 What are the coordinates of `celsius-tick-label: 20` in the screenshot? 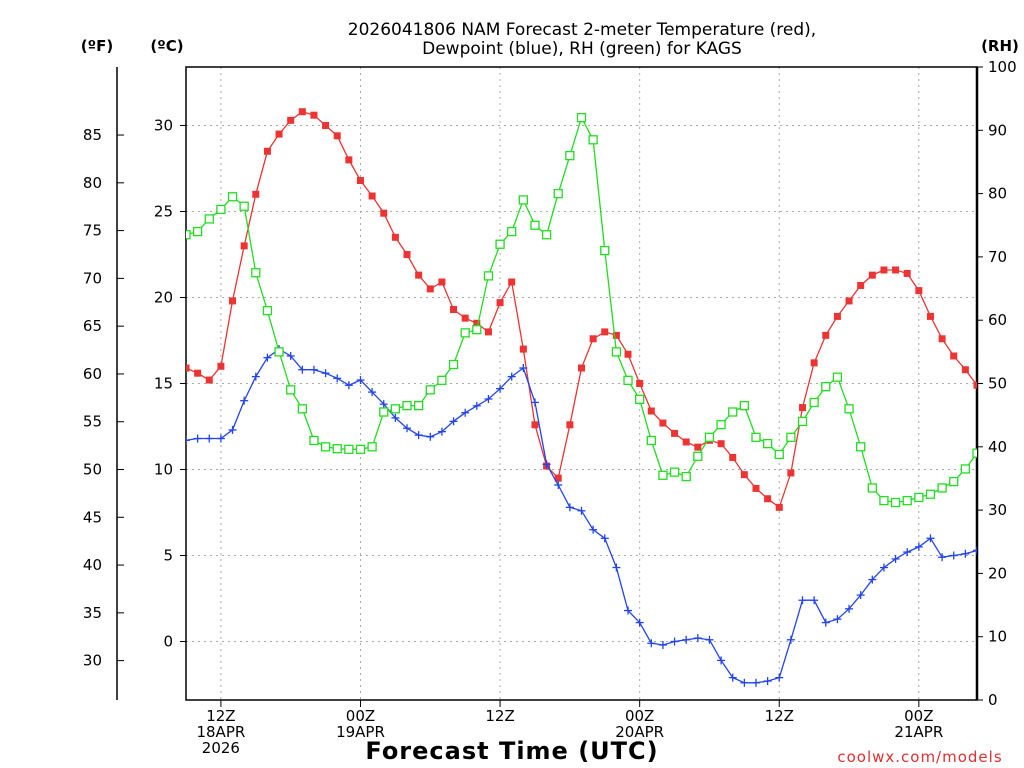 It's located at (163, 297).